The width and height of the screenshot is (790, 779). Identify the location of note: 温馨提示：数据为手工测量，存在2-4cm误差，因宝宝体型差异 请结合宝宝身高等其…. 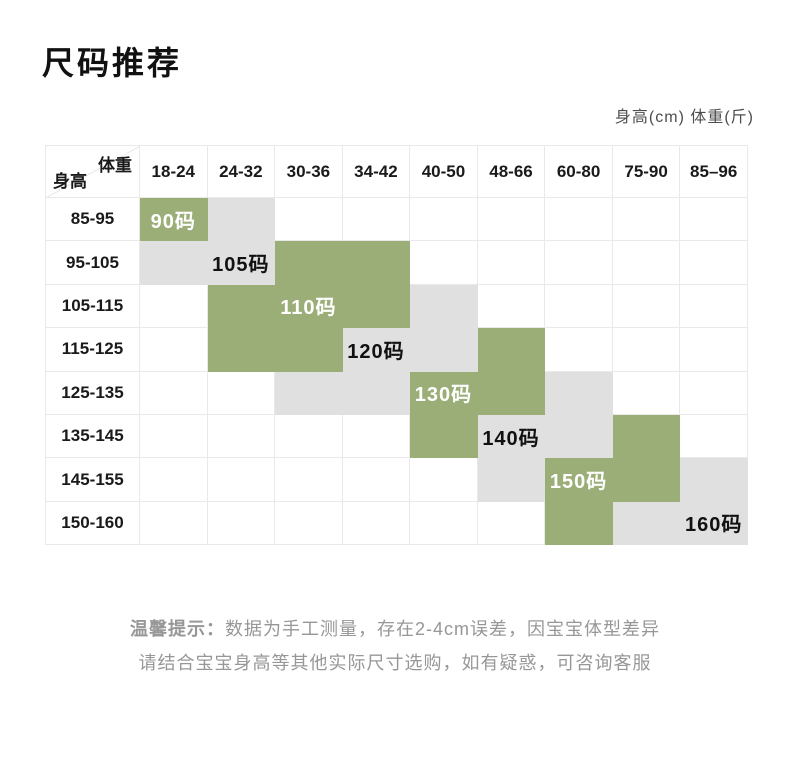
(395, 646).